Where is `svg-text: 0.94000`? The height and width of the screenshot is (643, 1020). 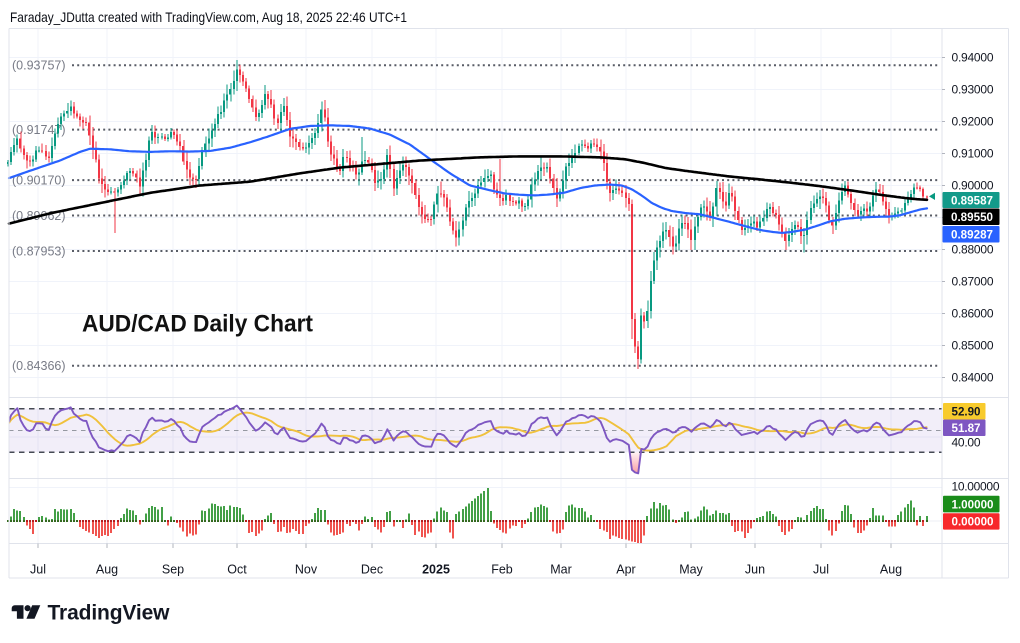 svg-text: 0.94000 is located at coordinates (973, 58).